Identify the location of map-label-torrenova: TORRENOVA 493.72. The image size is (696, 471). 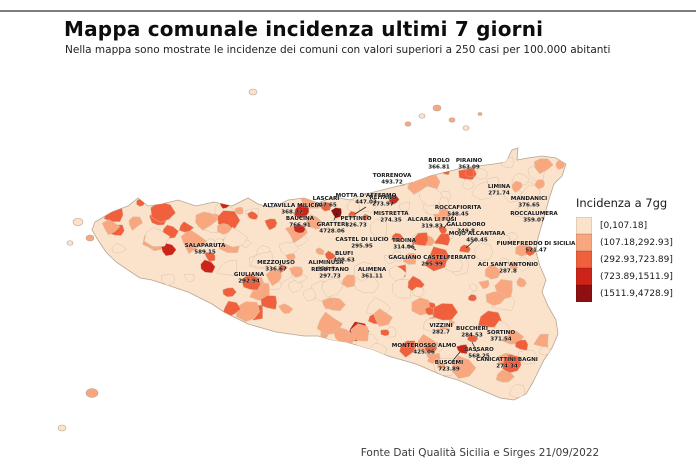
(392, 179).